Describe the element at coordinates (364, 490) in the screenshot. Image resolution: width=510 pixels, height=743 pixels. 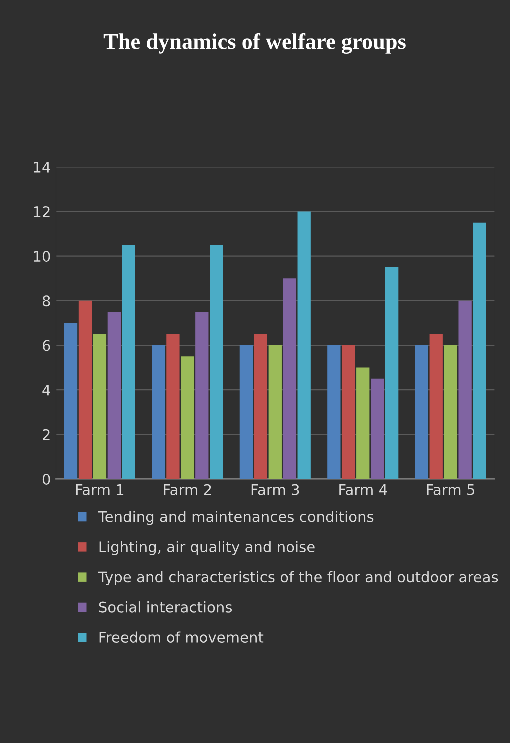
I see `x-tick-label: Farm 4` at that location.